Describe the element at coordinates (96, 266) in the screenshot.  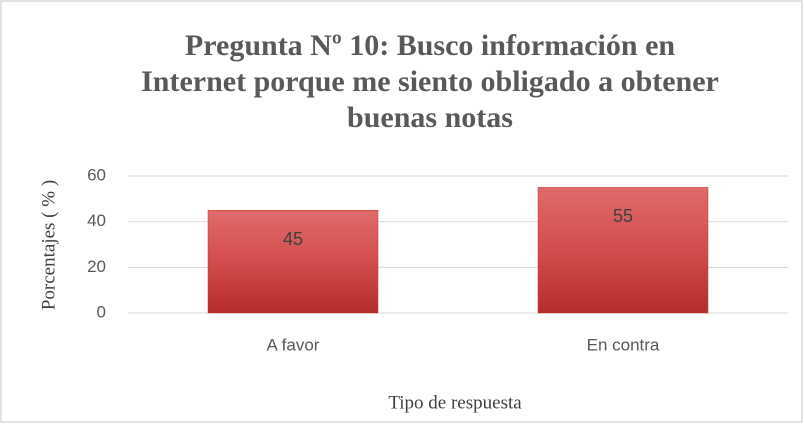
I see `y-tick-label: 20` at that location.